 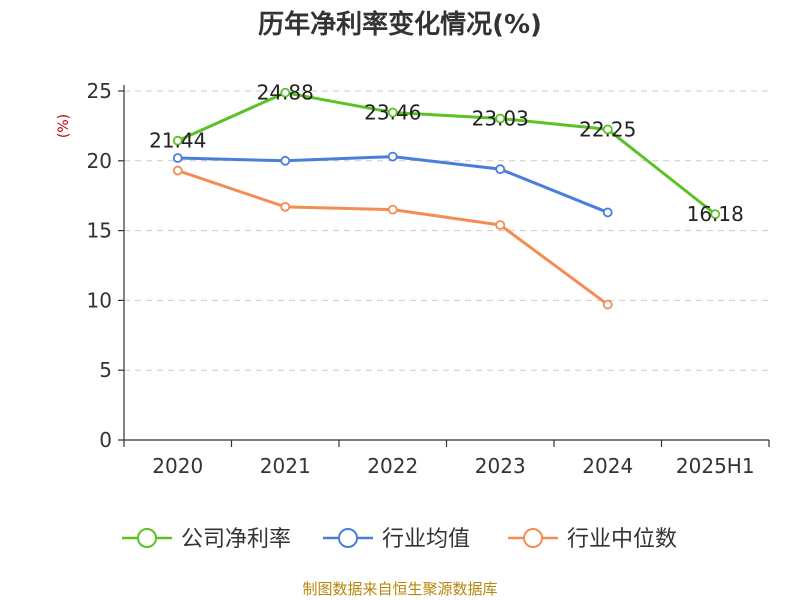 I want to click on x-tick-label: 2025H1, so click(x=715, y=466).